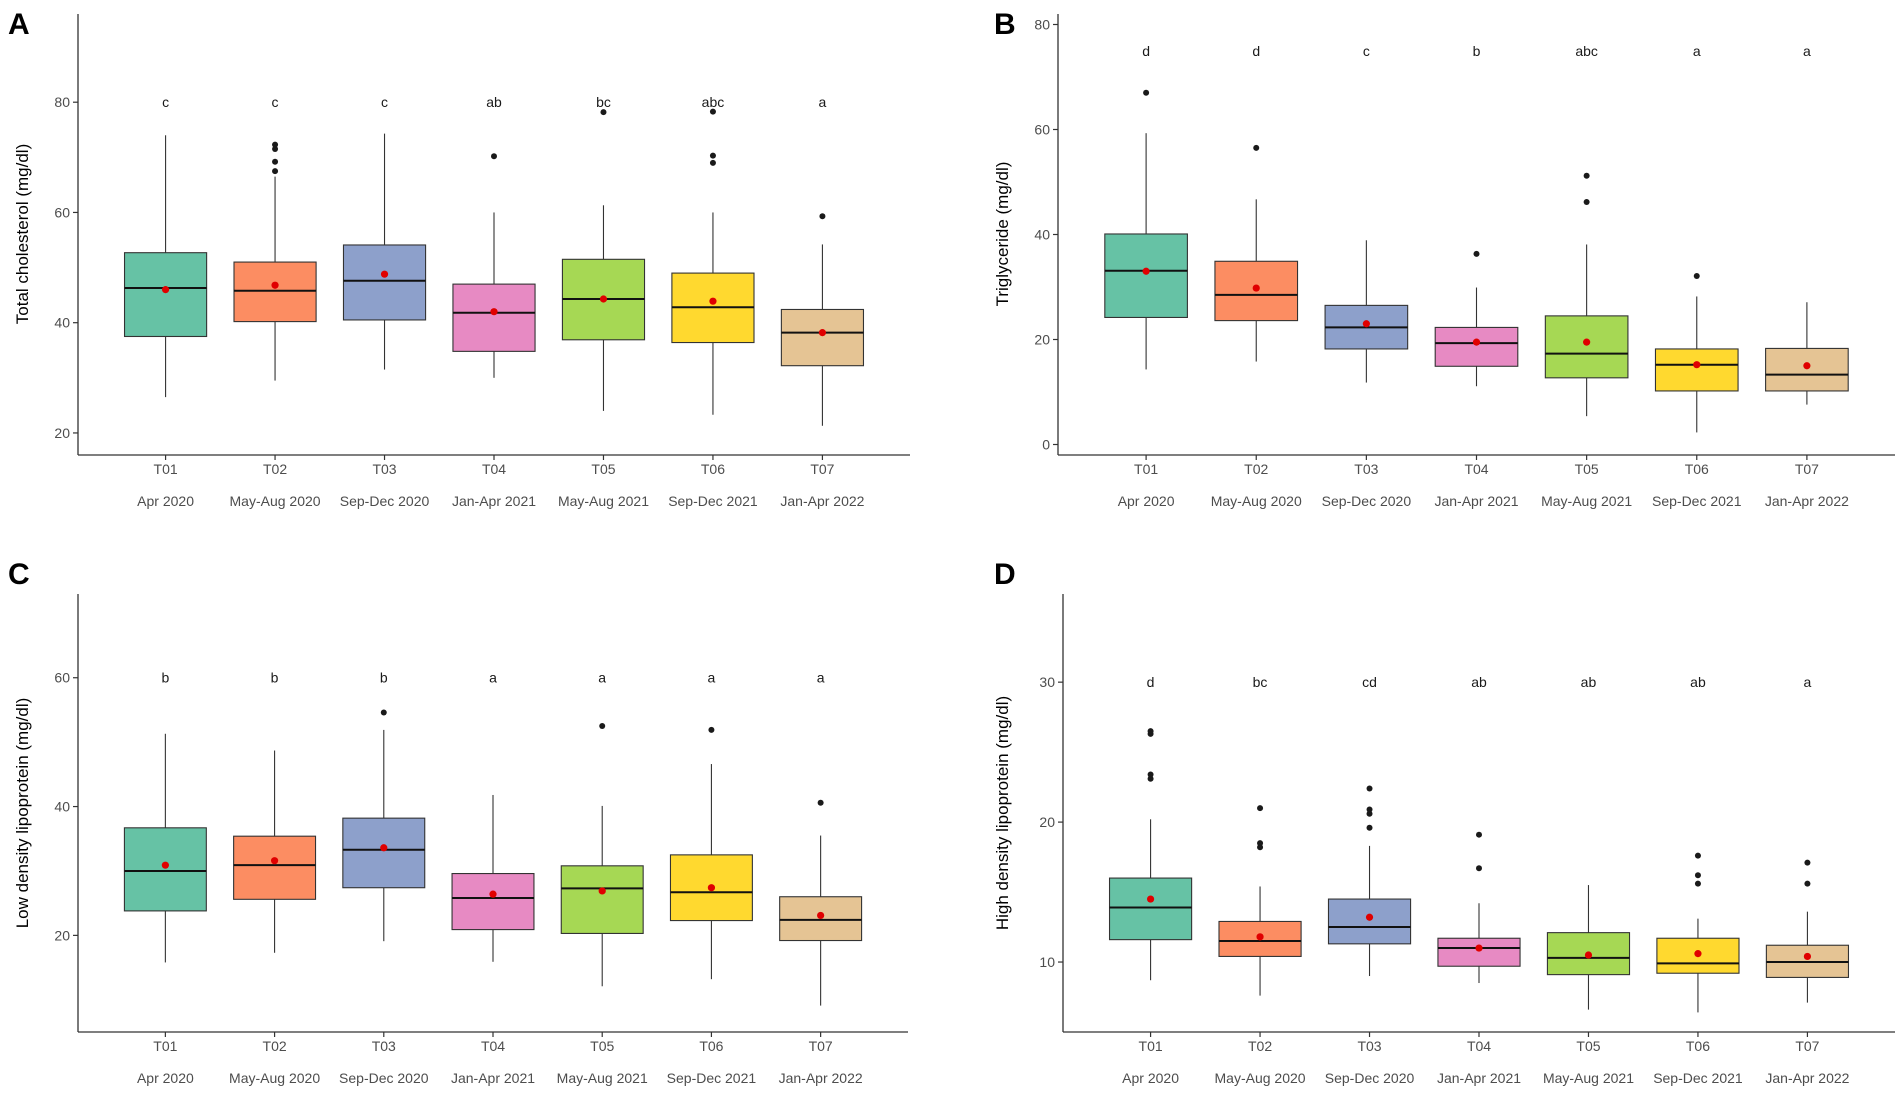  Describe the element at coordinates (711, 1046) in the screenshot. I see `x-tick-label: T06` at that location.